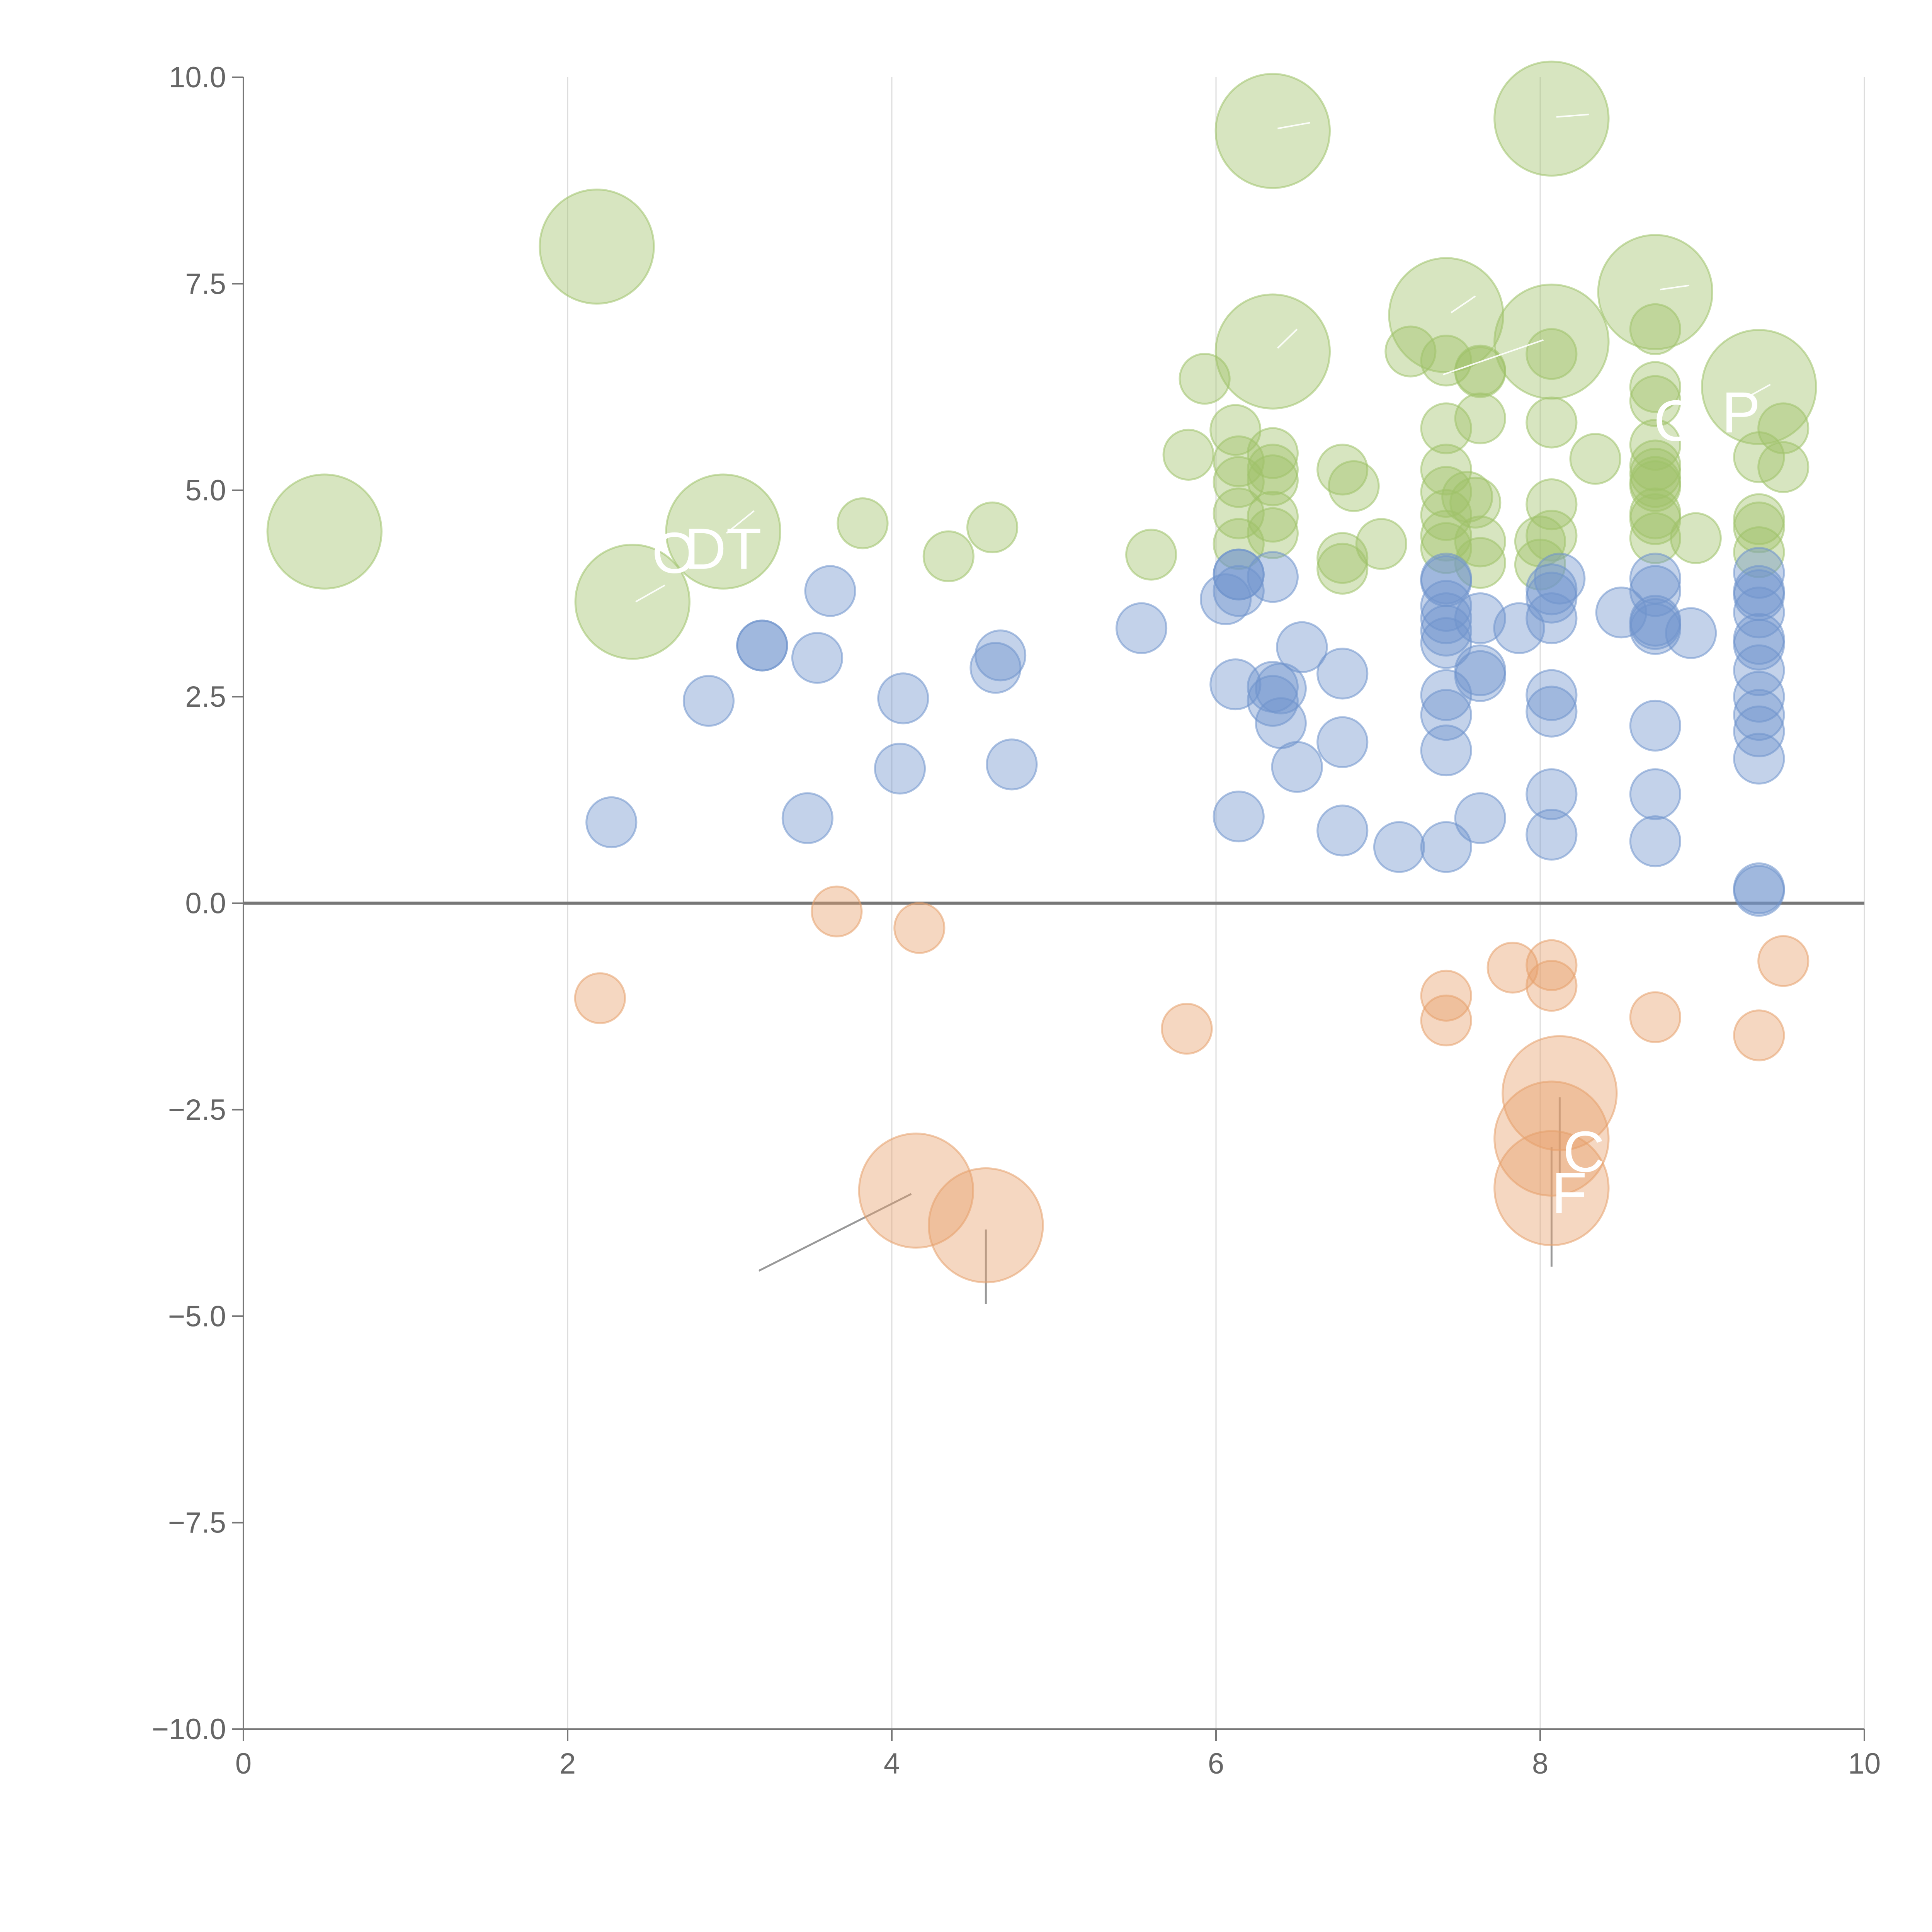 This screenshot has height=1932, width=1932. I want to click on x-tick-label: 2, so click(568, 1764).